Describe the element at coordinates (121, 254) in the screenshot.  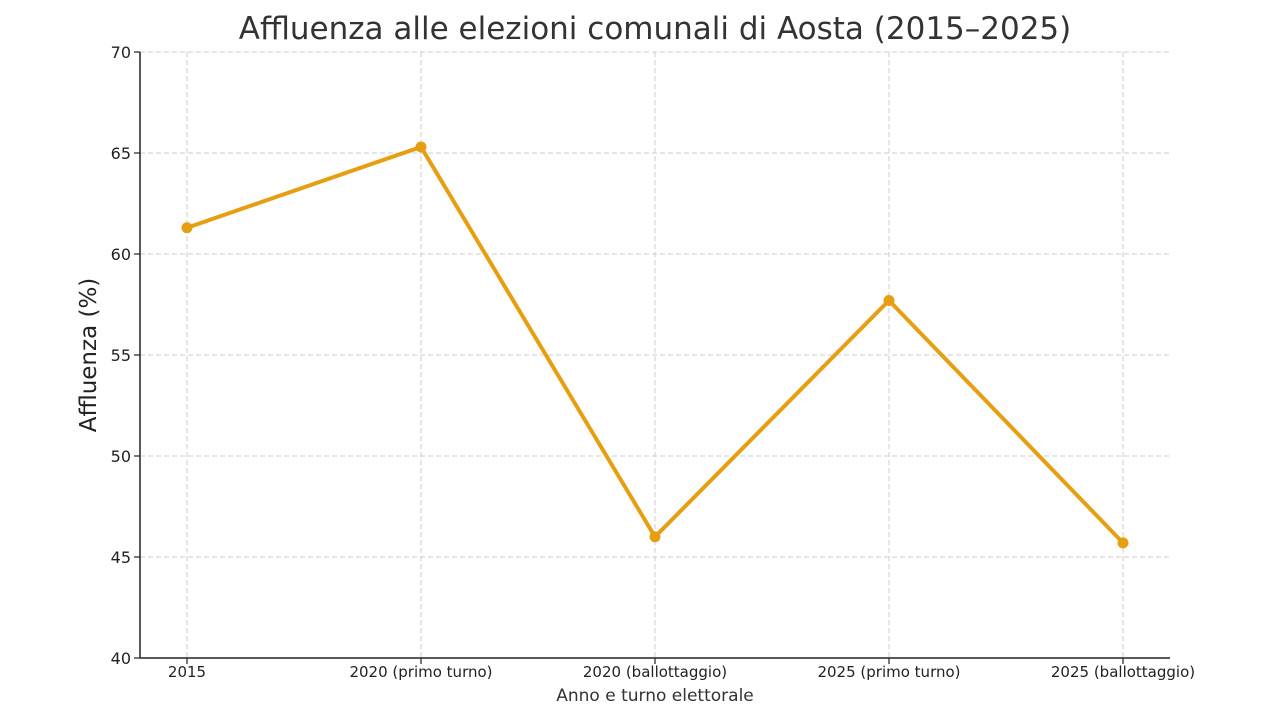
I see `y-tick-label: 60` at that location.